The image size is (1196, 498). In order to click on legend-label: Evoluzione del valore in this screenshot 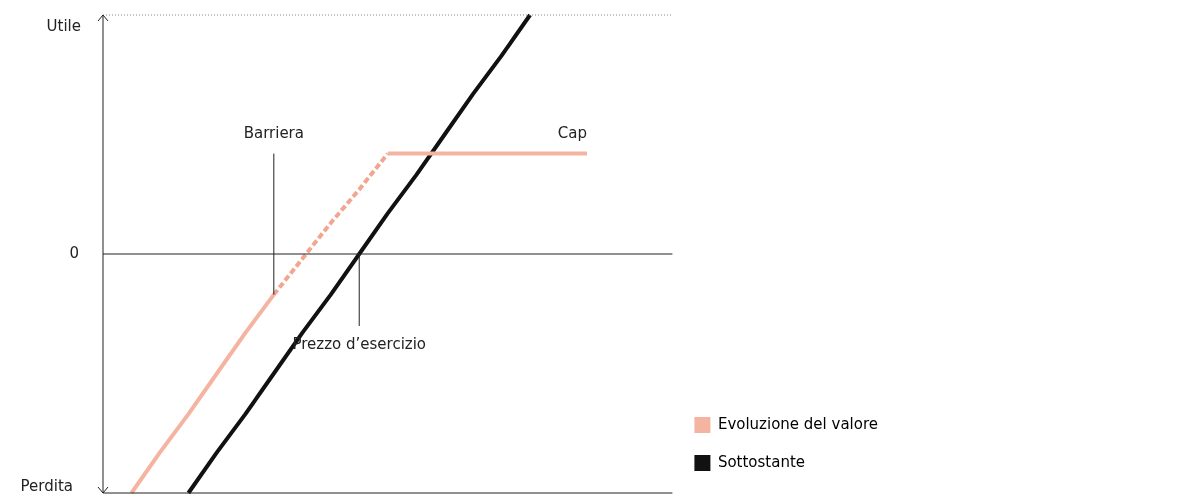, I will do `click(797, 423)`.